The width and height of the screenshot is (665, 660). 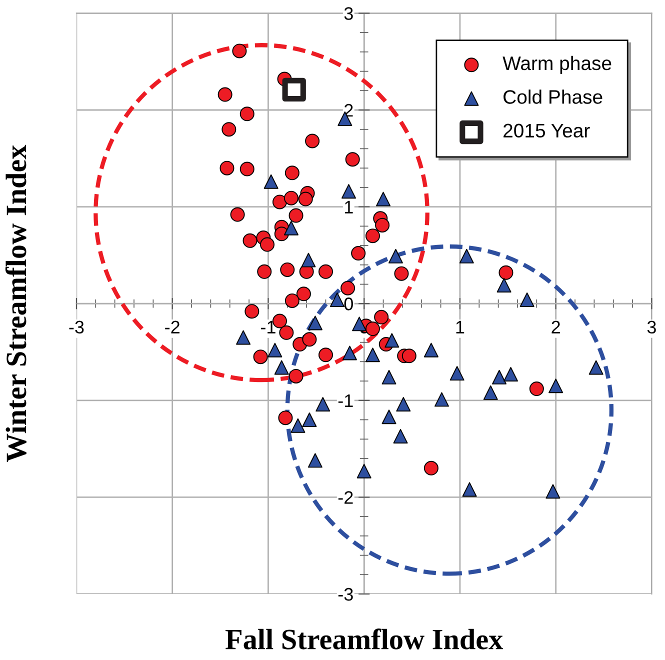 I want to click on x-tick-label: 3, so click(x=651, y=327).